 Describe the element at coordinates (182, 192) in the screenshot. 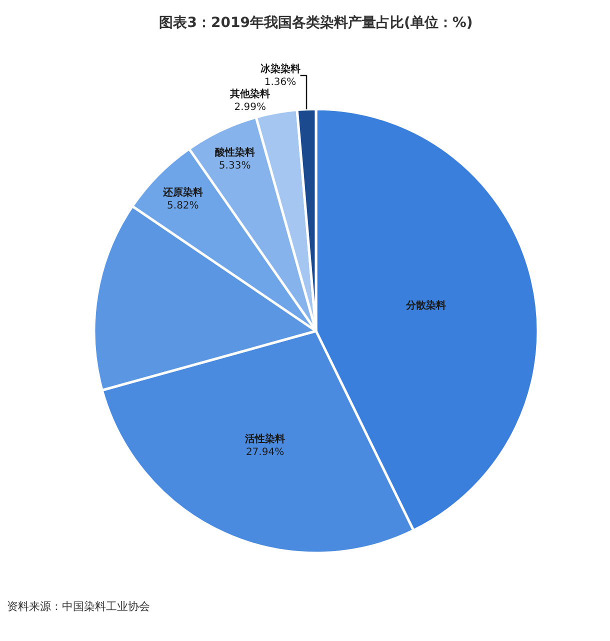

I see `slice-label: 还原染料` at that location.